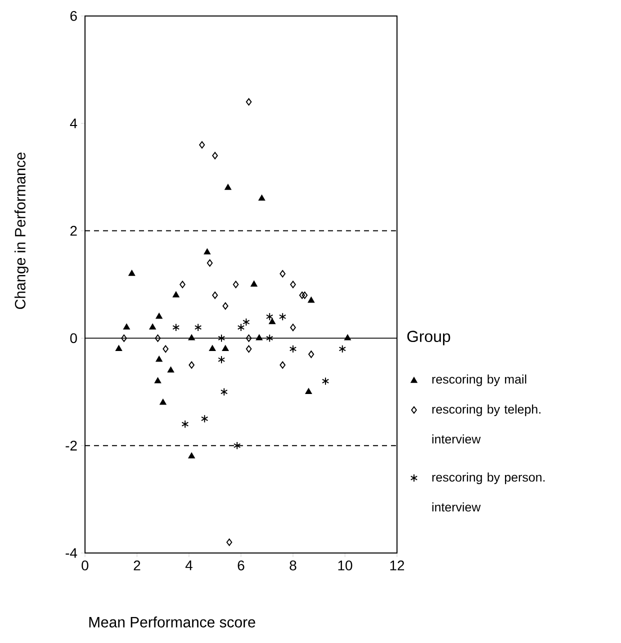 The width and height of the screenshot is (621, 643). What do you see at coordinates (71, 445) in the screenshot?
I see `y-tick-label: -2` at bounding box center [71, 445].